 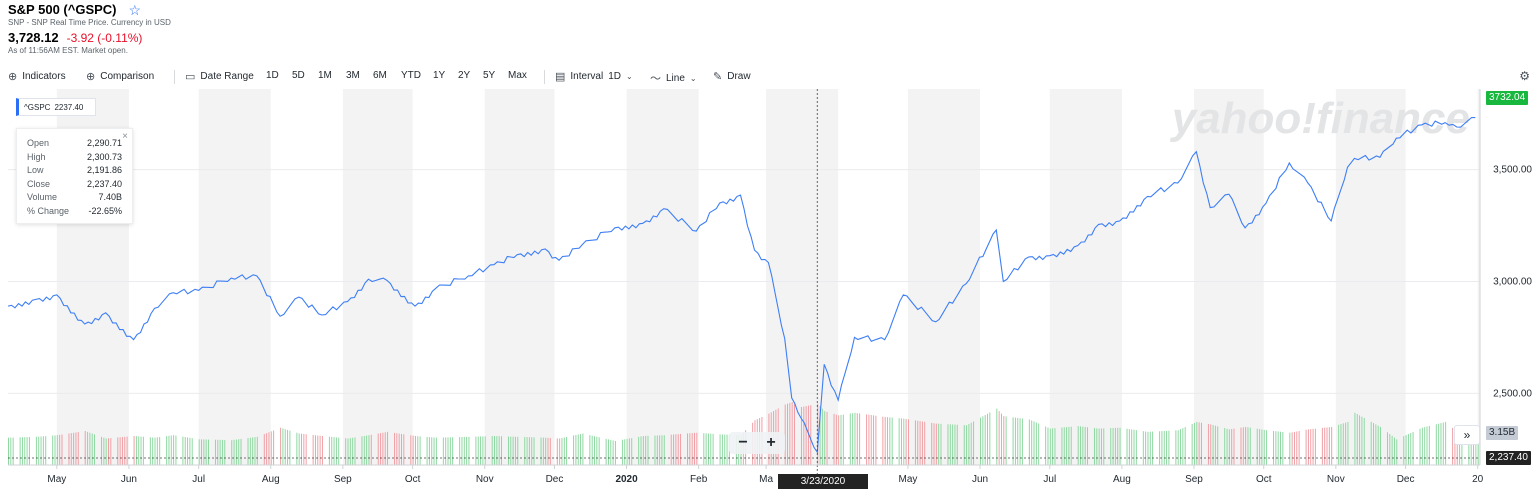 I want to click on ohlc-row: Open 2,290.71, so click(x=74, y=143).